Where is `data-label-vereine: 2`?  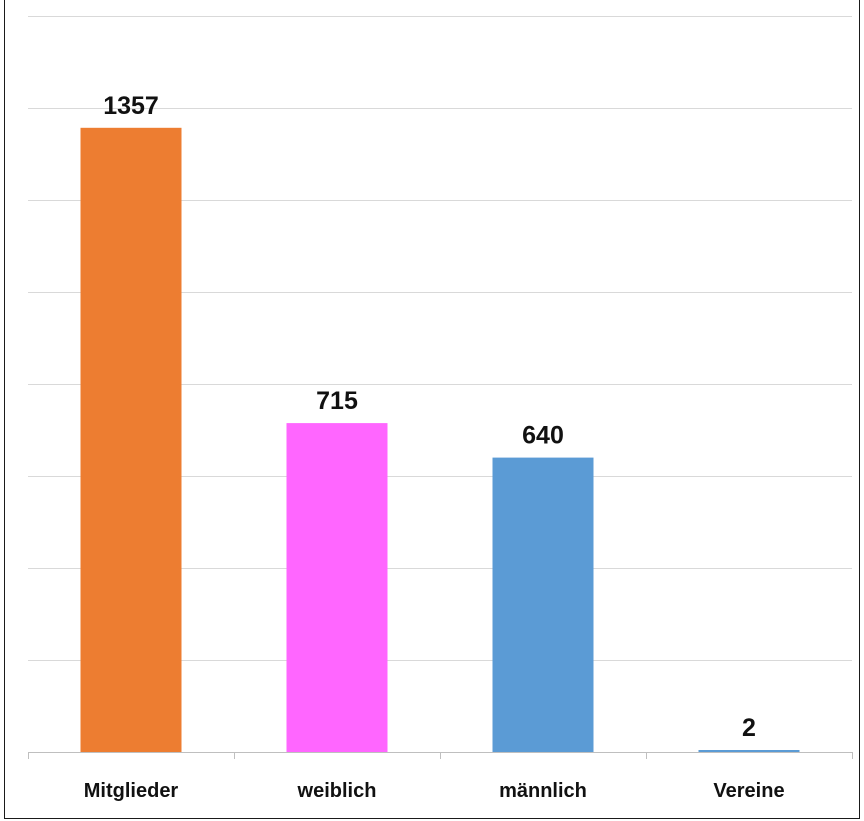
data-label-vereine: 2 is located at coordinates (749, 728).